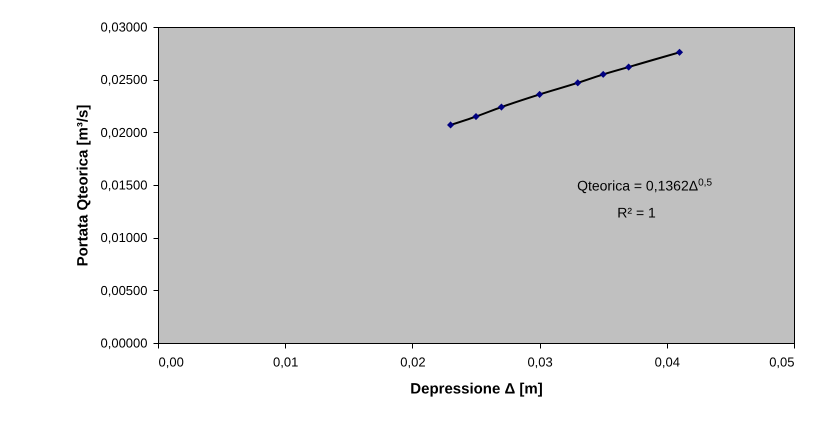 The image size is (827, 442). I want to click on y-axis-title: Portata Qteorica [m³/s], so click(83, 185).